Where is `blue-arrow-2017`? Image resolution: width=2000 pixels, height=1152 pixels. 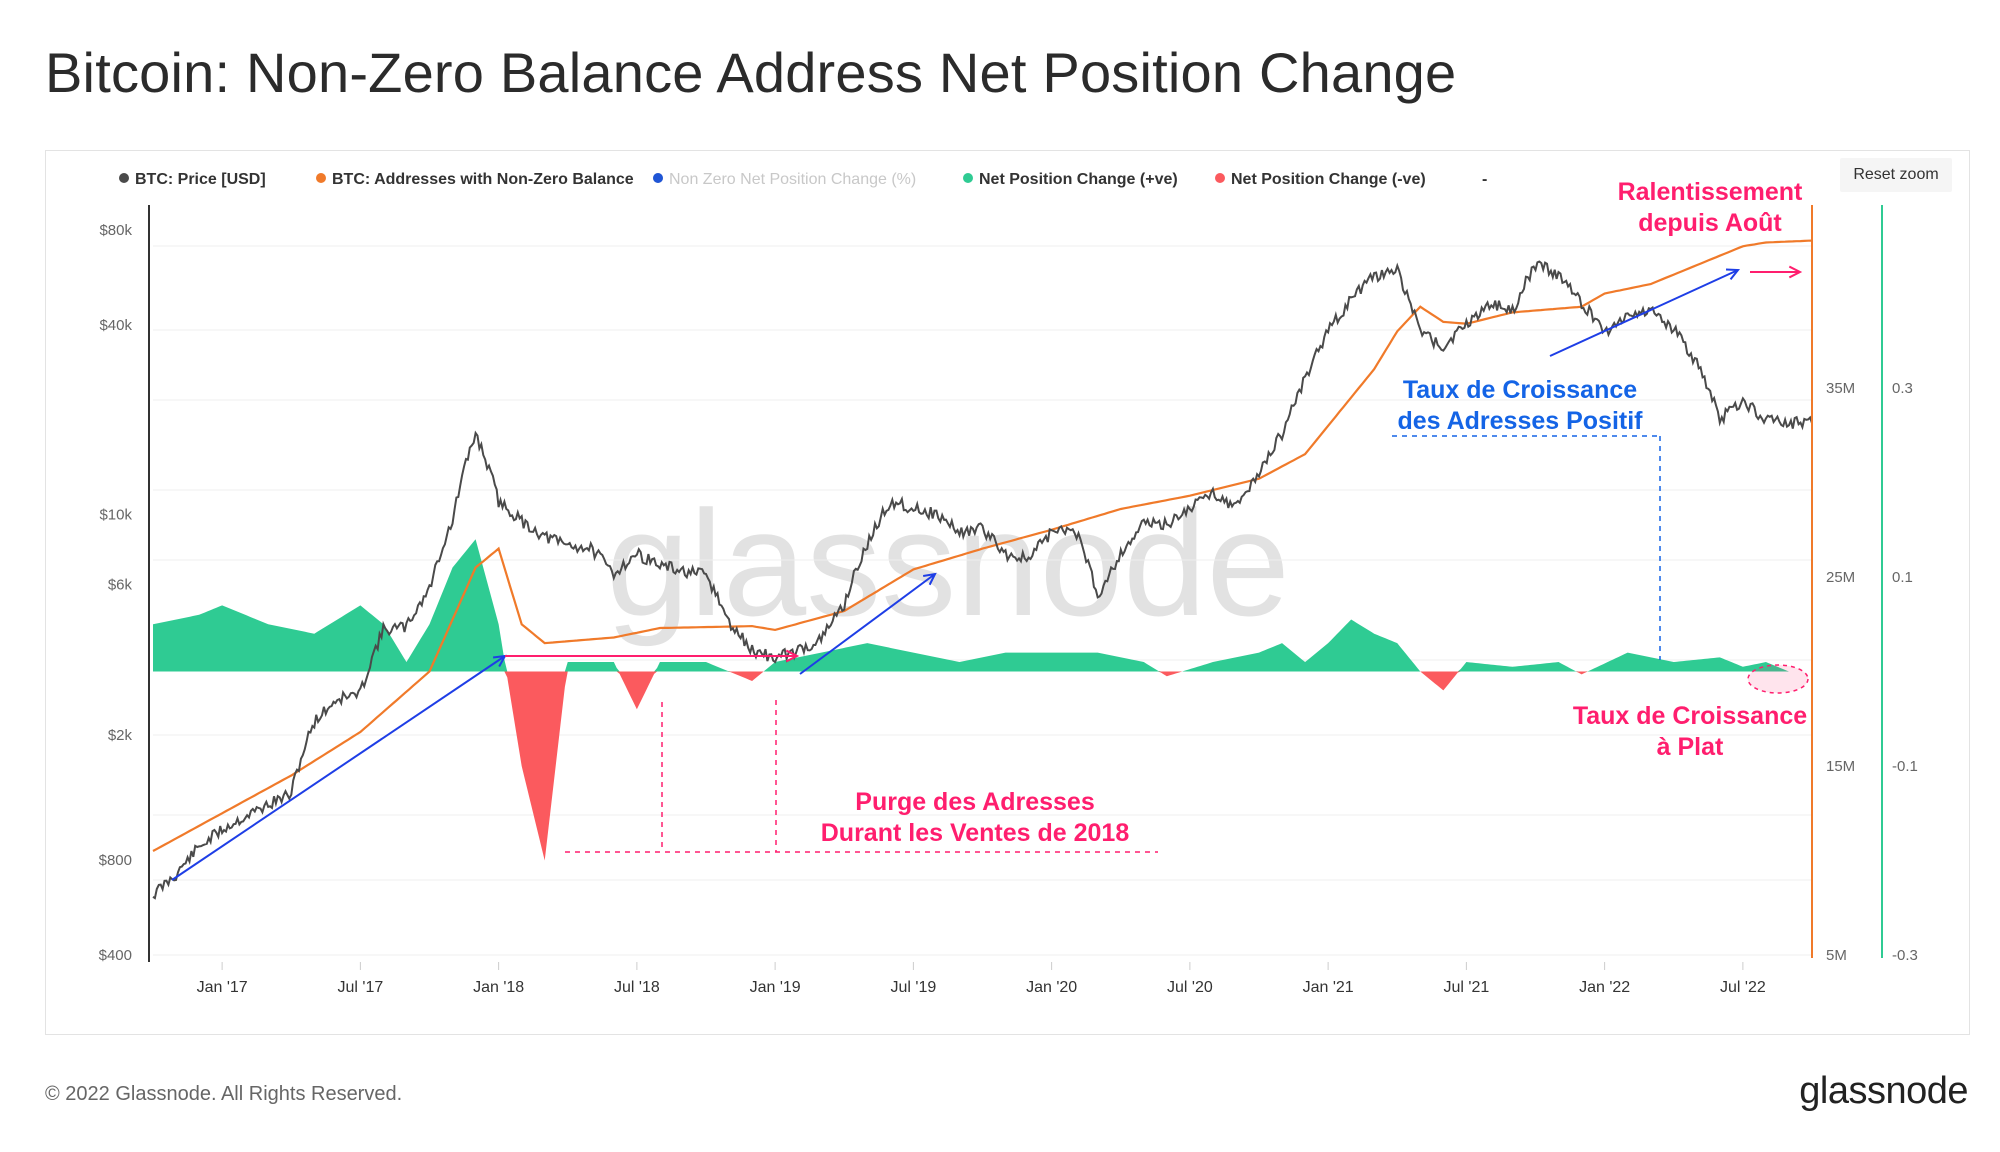
blue-arrow-2017 is located at coordinates (338, 768).